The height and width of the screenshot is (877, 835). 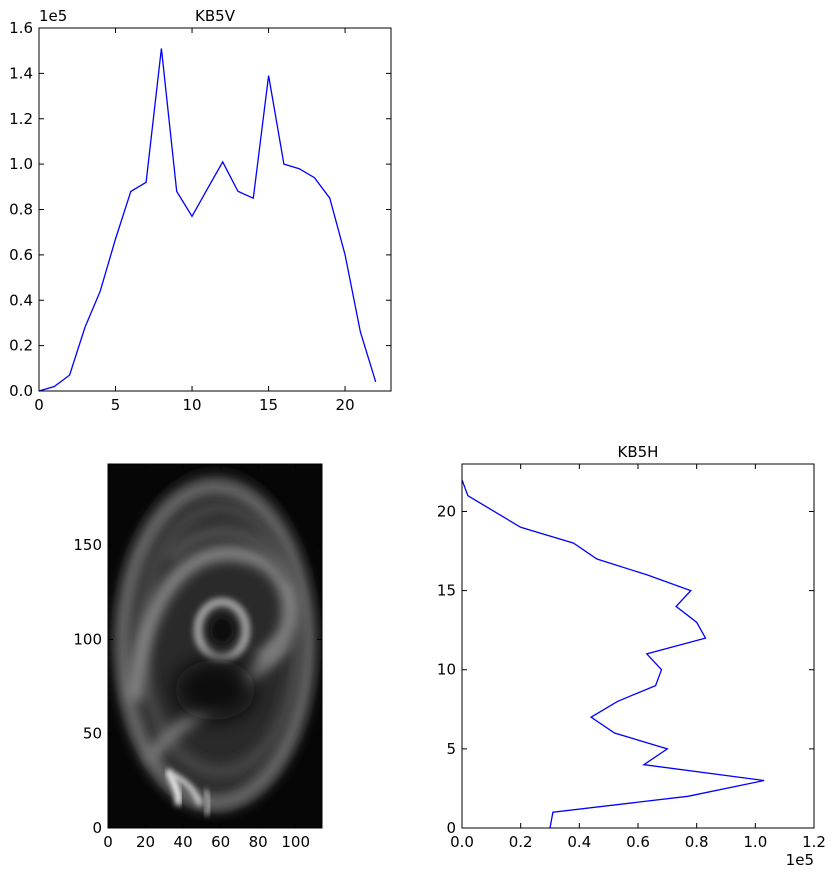 I want to click on grayscale-image, so click(x=215, y=646).